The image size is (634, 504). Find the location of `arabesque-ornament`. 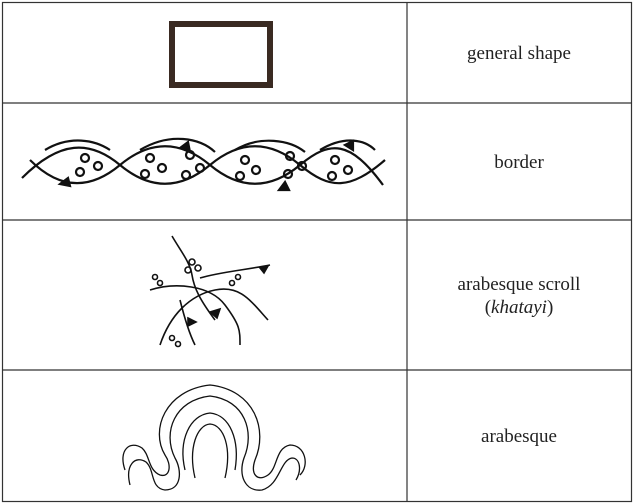

arabesque-ornament is located at coordinates (214, 437).